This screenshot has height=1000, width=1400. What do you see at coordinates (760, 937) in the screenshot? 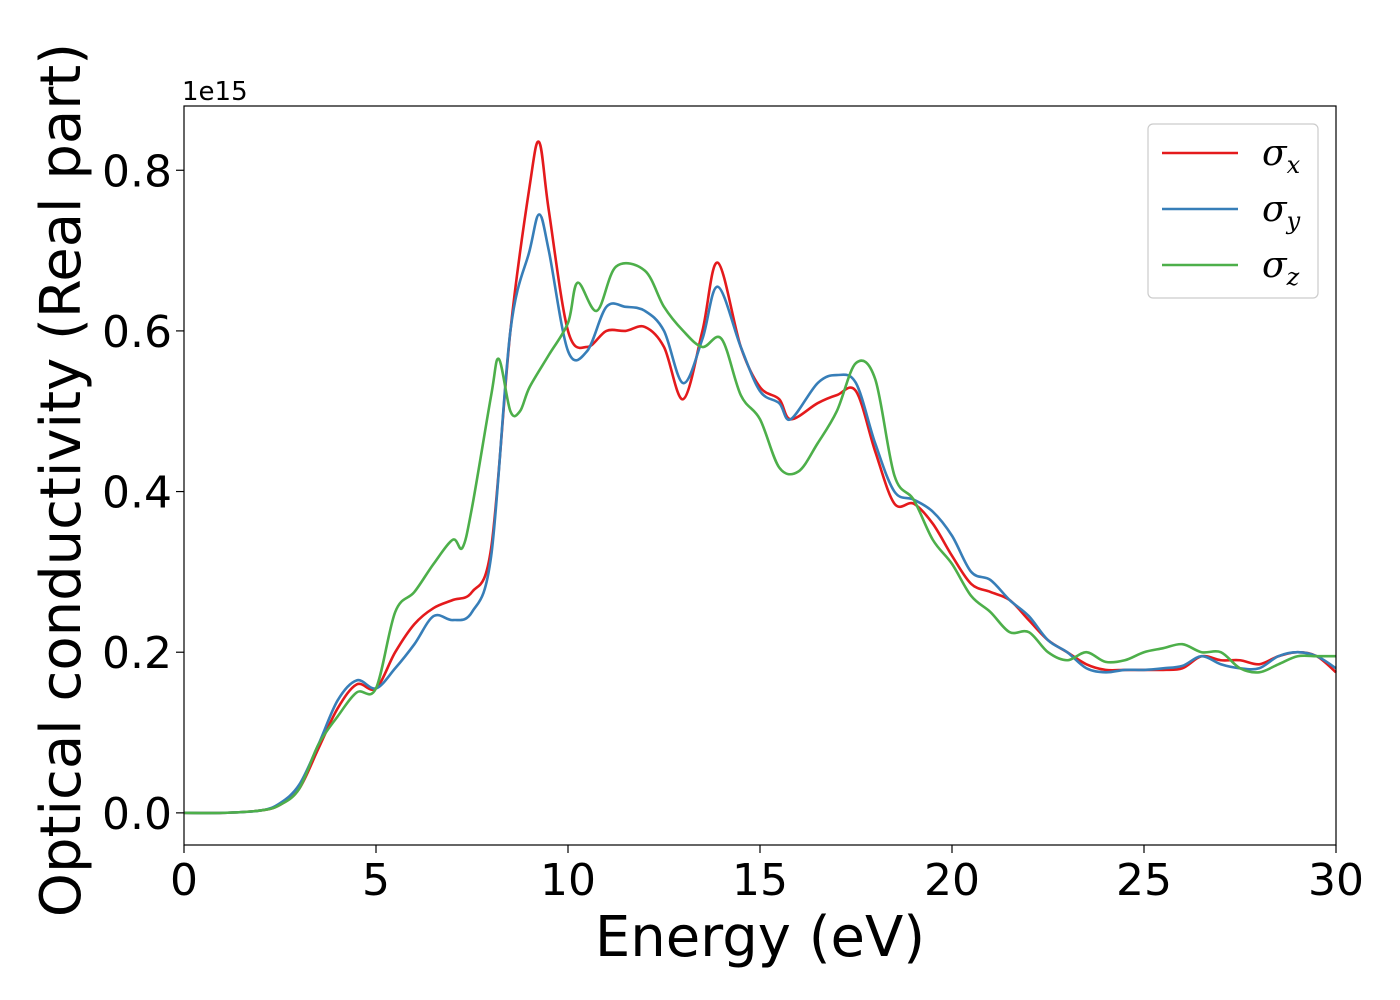
I see `x-axis-title: Energy (eV)` at bounding box center [760, 937].